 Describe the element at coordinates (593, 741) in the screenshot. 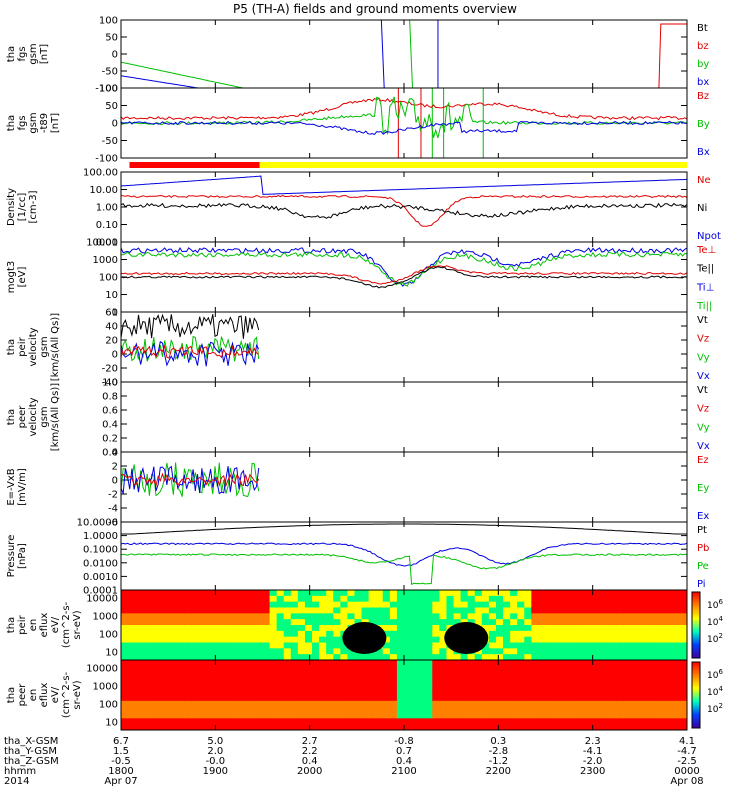

I see `ephemeris-value: 2.3` at that location.